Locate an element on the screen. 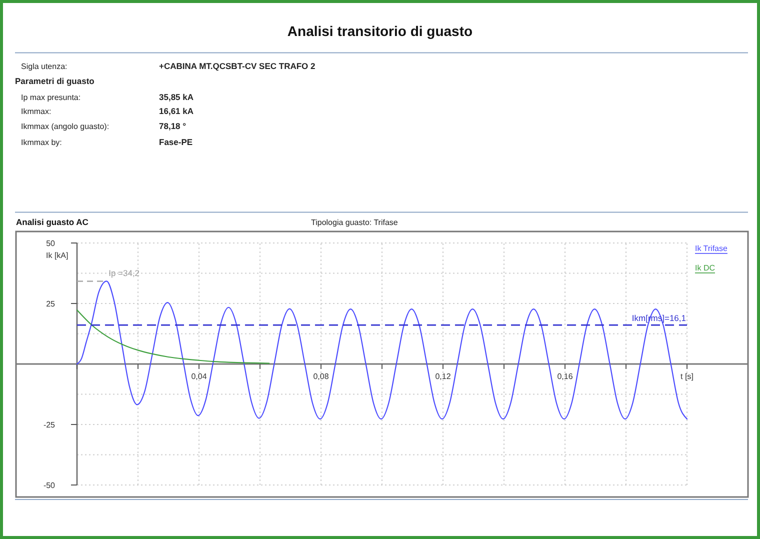  y-axis-title: Ik [kA] is located at coordinates (57, 255).